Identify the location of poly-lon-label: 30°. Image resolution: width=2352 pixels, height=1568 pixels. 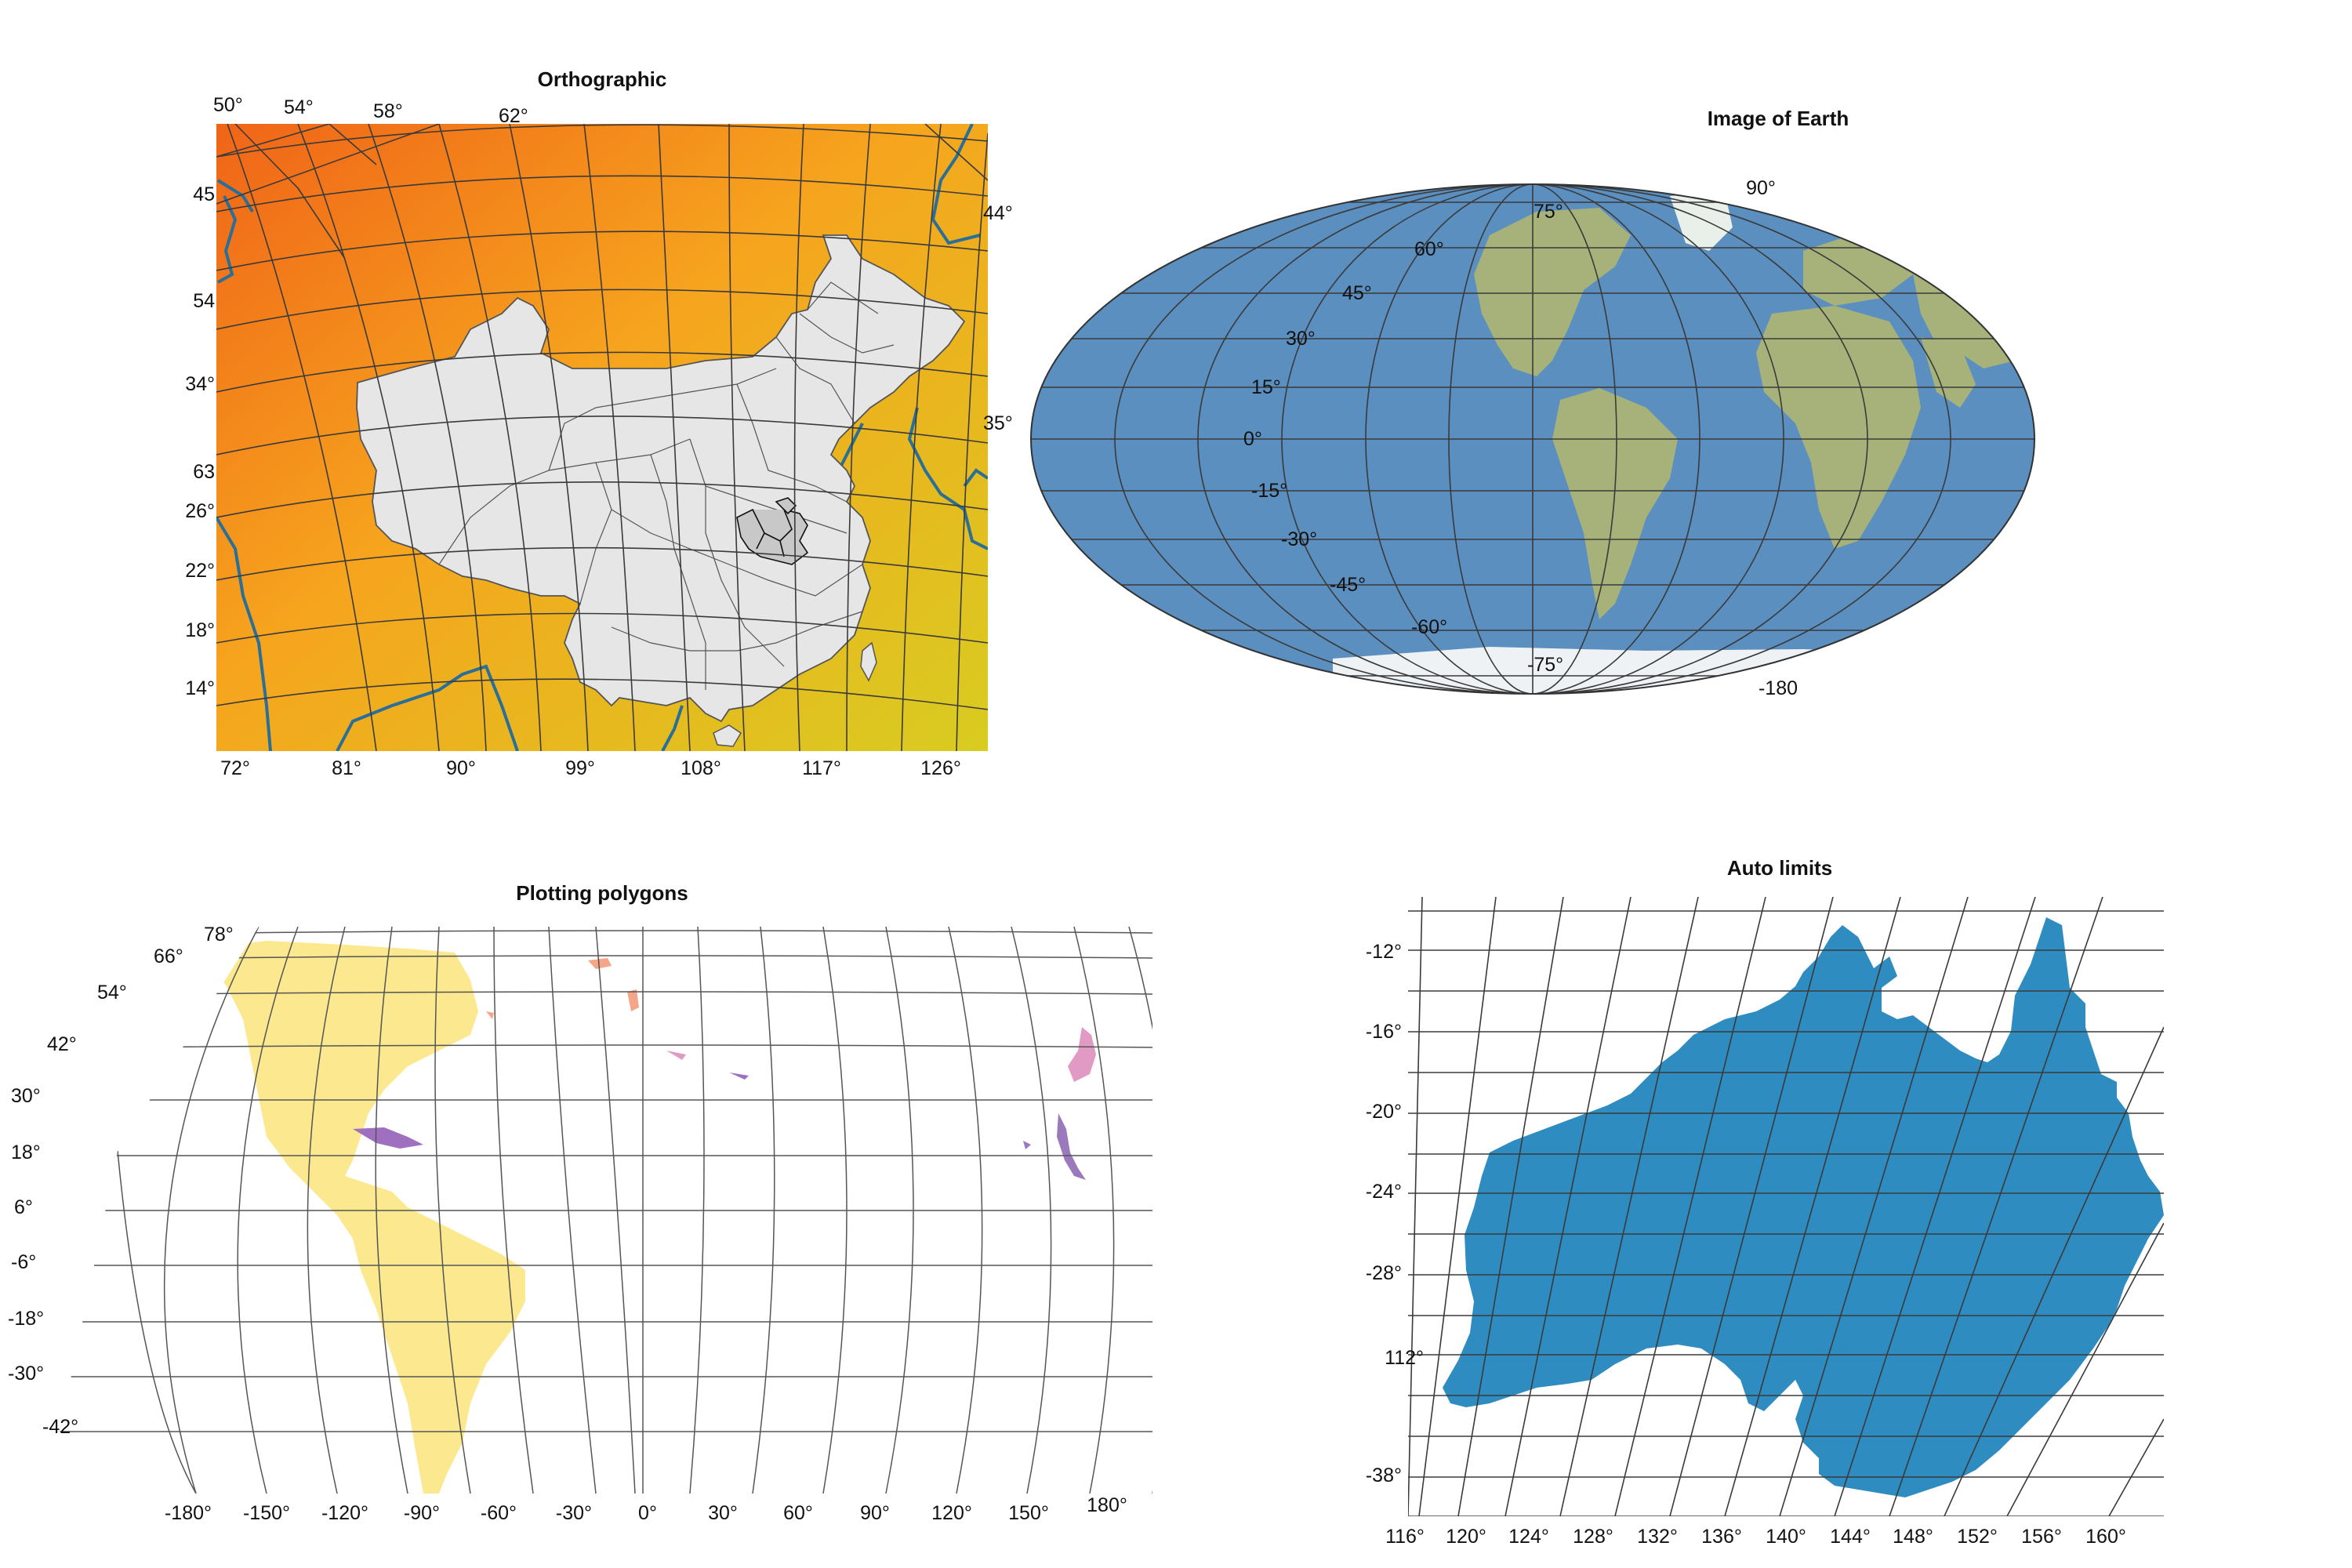
(723, 1513).